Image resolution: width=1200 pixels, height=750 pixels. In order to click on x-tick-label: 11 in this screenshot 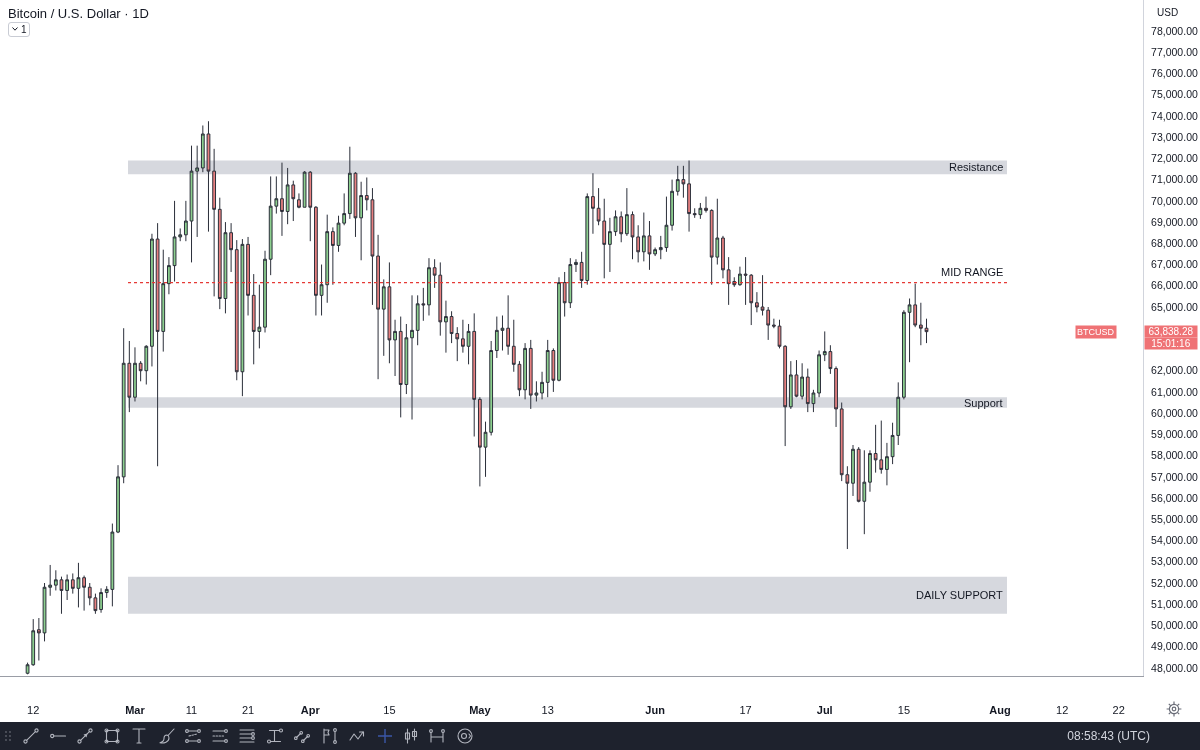, I will do `click(191, 710)`.